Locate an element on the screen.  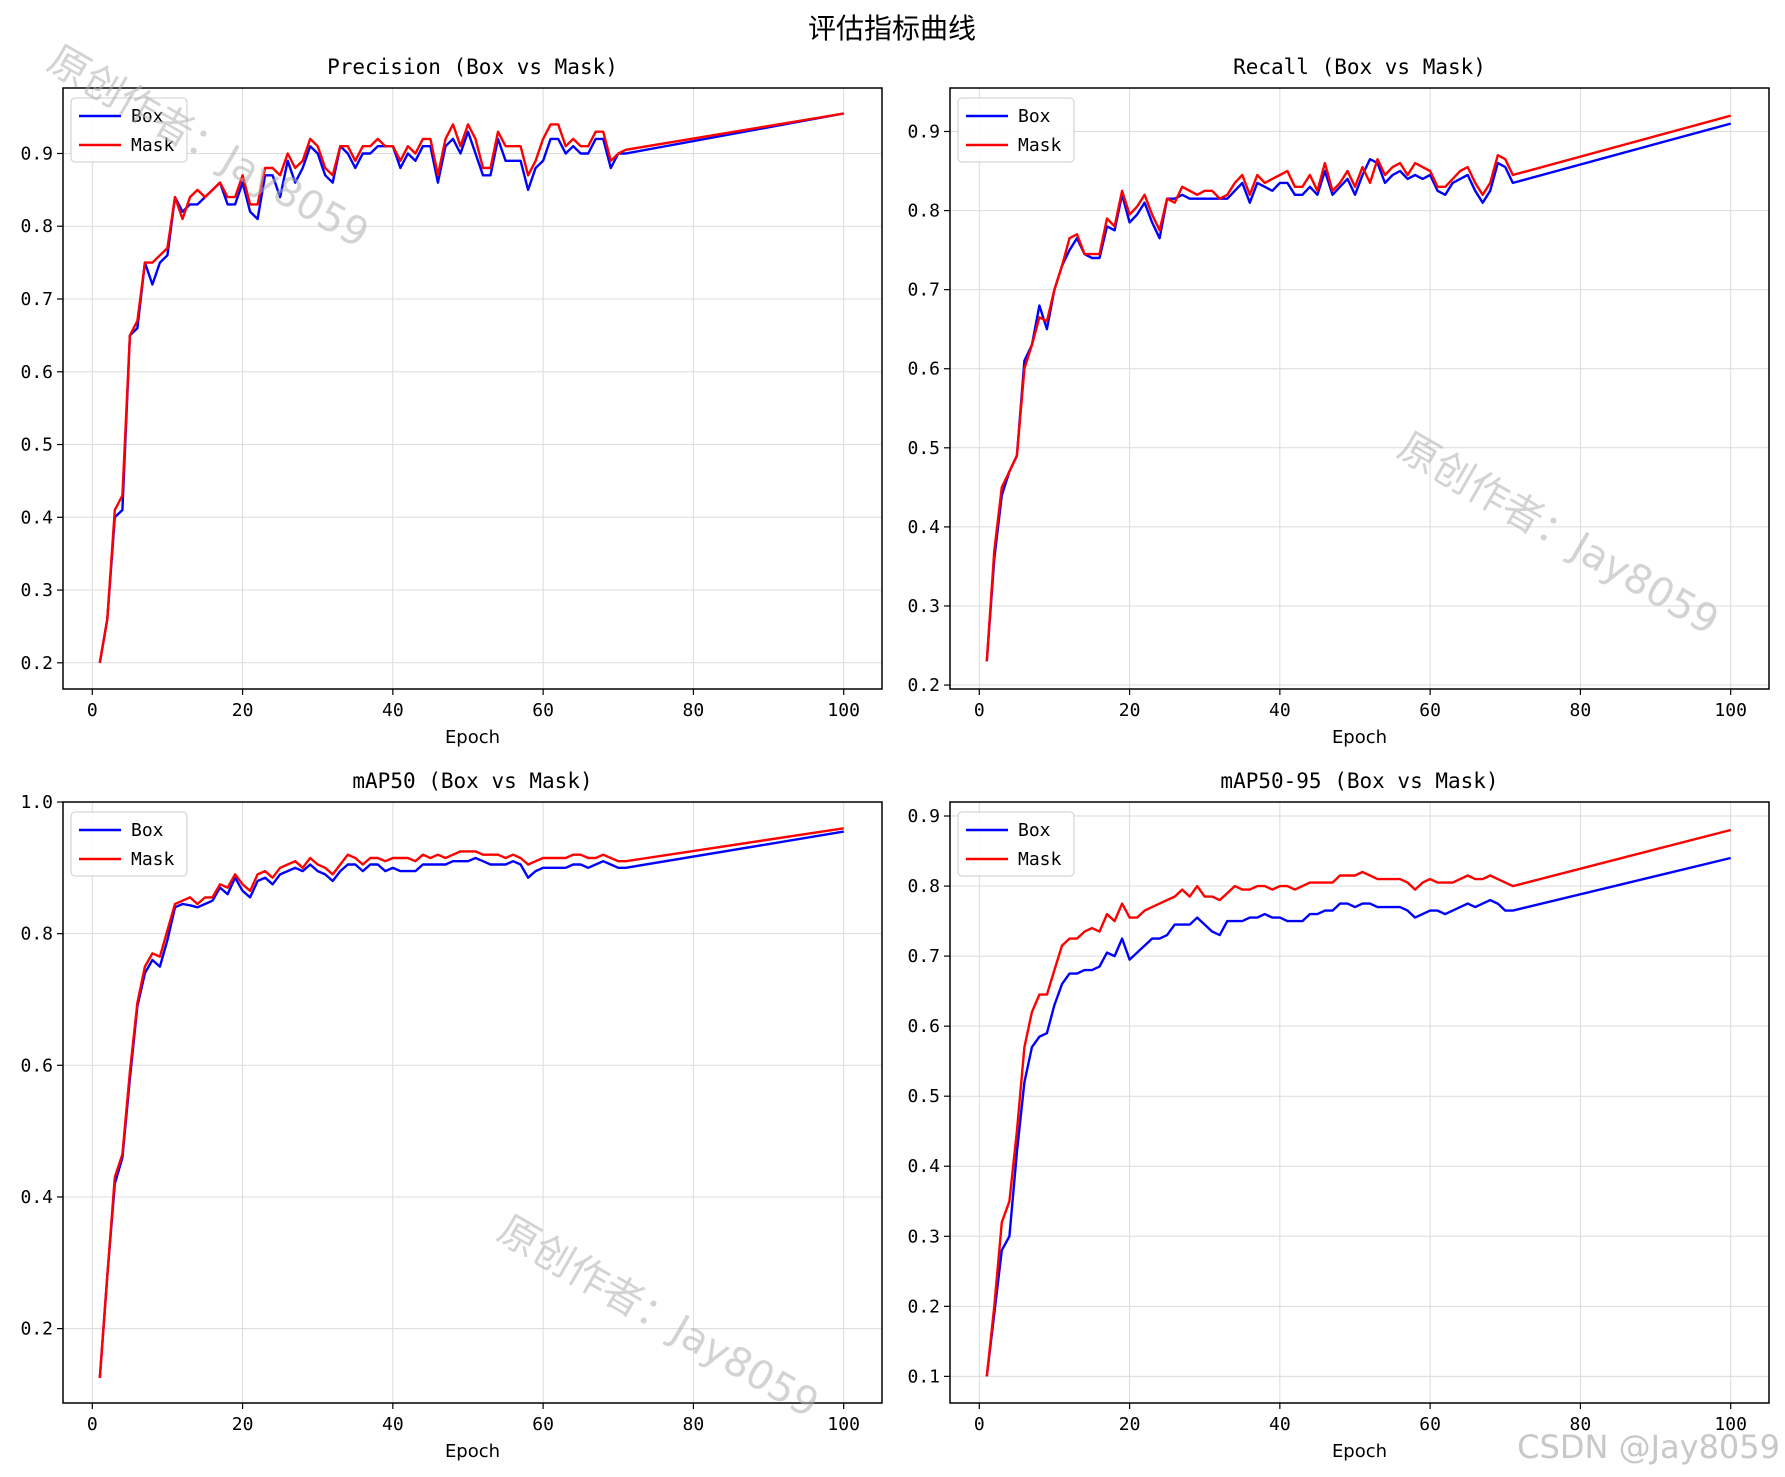
chart-title: mAP50 (Box vs Mask) is located at coordinates (472, 781).